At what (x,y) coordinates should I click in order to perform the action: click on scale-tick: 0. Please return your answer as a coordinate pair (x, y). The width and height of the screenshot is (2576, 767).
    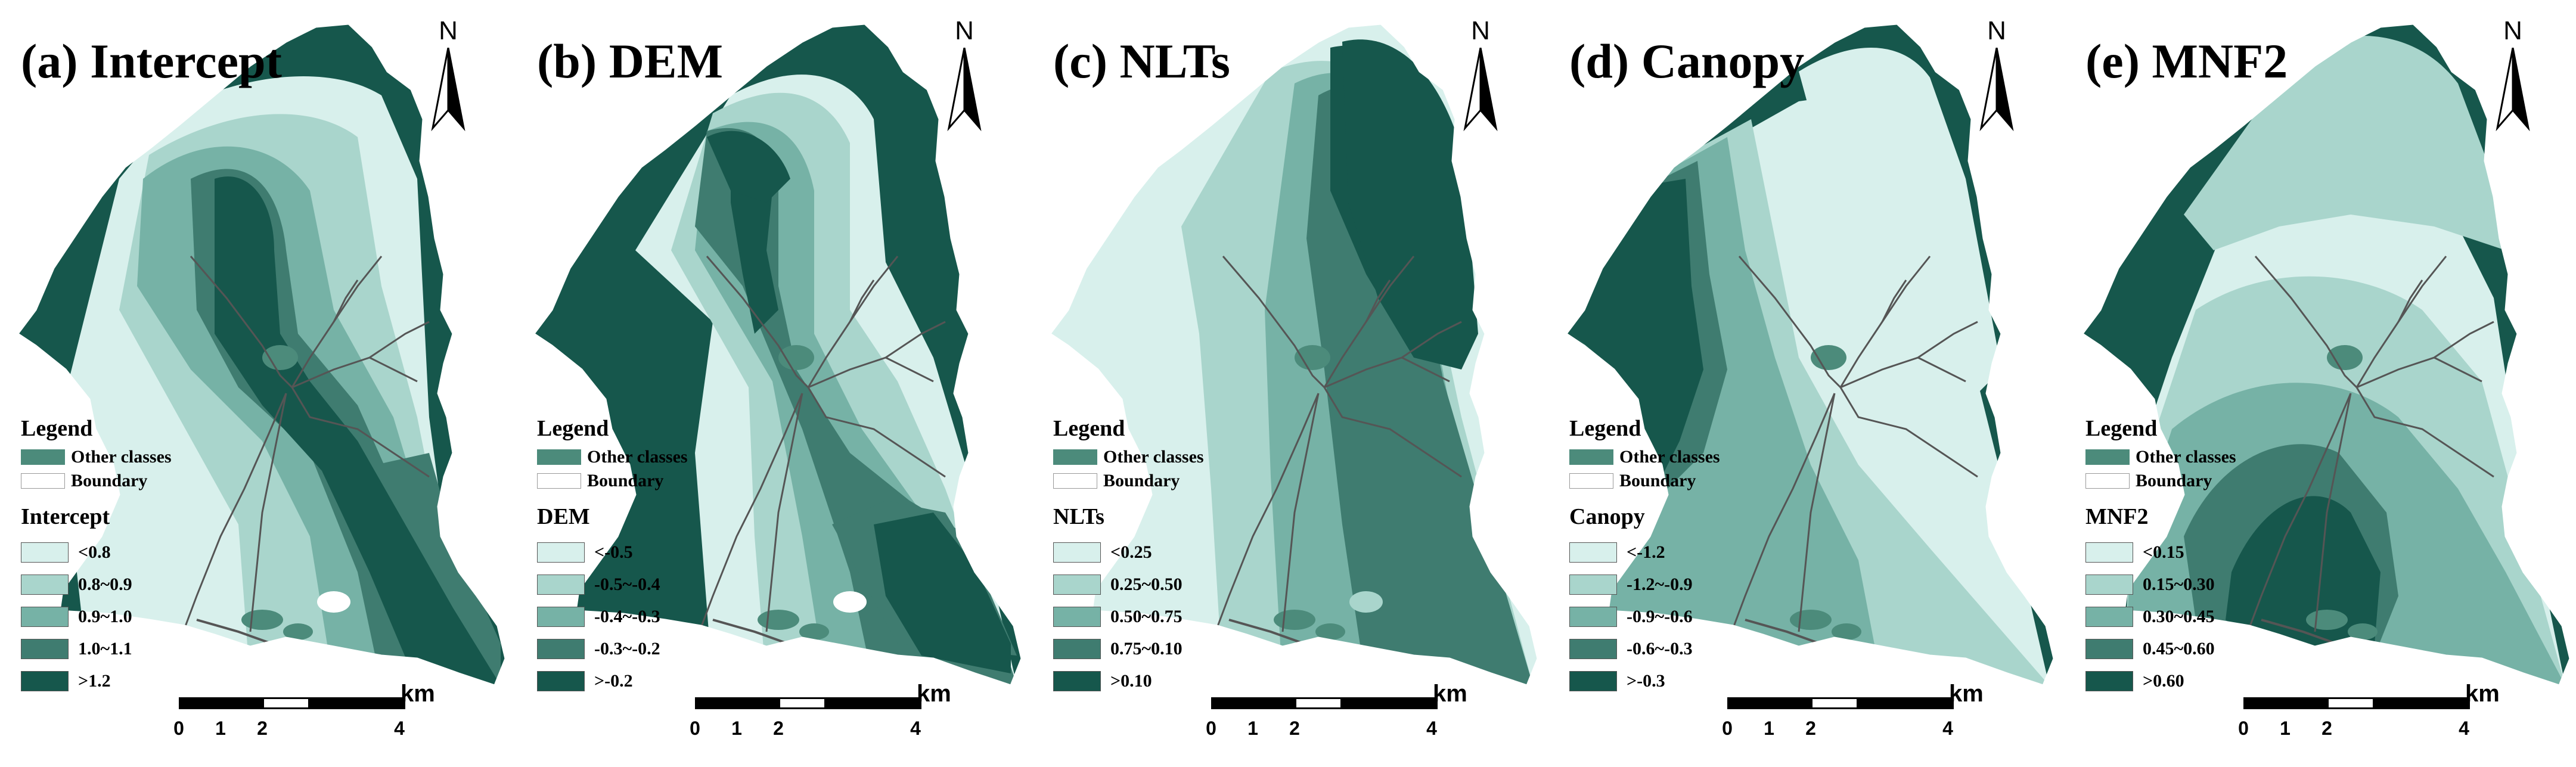
    Looking at the image, I should click on (178, 728).